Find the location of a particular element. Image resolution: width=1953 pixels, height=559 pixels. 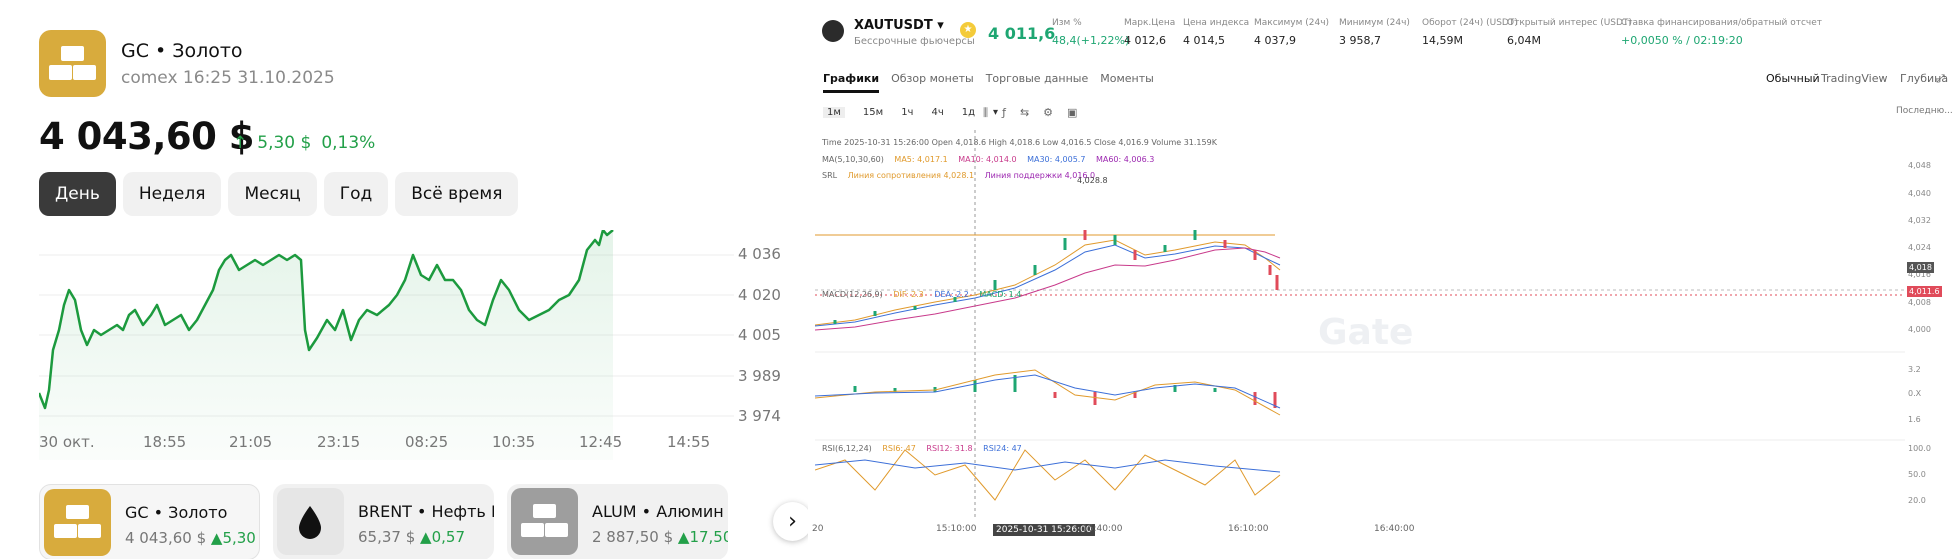

ma30: MA30: 4,005.7 is located at coordinates (1056, 159).